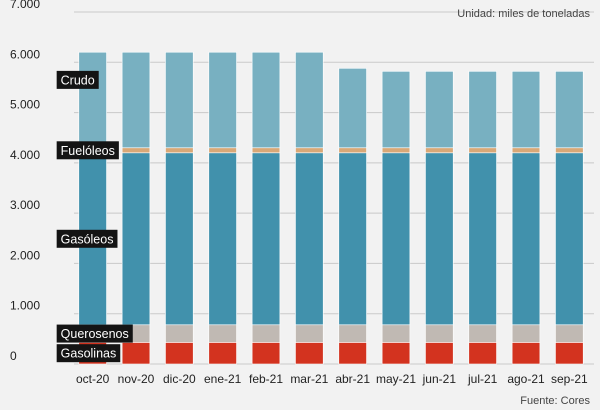 This screenshot has width=600, height=410. Describe the element at coordinates (396, 379) in the screenshot. I see `x-tick-label: may-21` at that location.